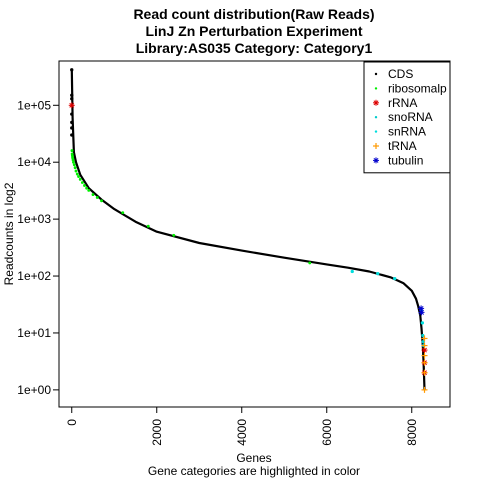  What do you see at coordinates (9, 233) in the screenshot?
I see `y-axis-label: Readcounts in log2` at bounding box center [9, 233].